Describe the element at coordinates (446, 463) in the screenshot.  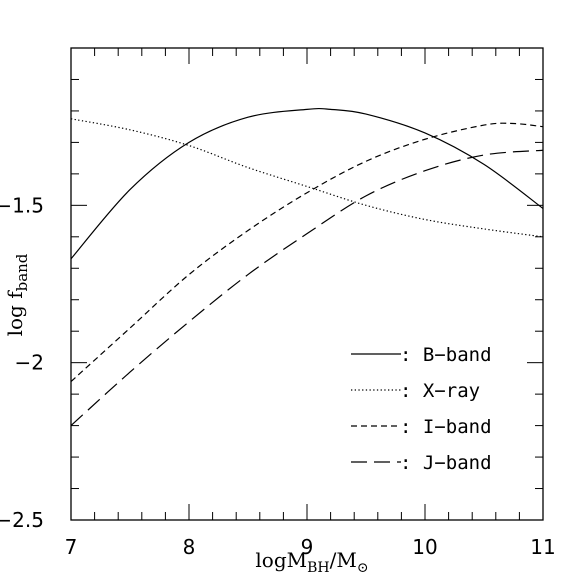
I see `legend-label-j-band: : J−band` at that location.